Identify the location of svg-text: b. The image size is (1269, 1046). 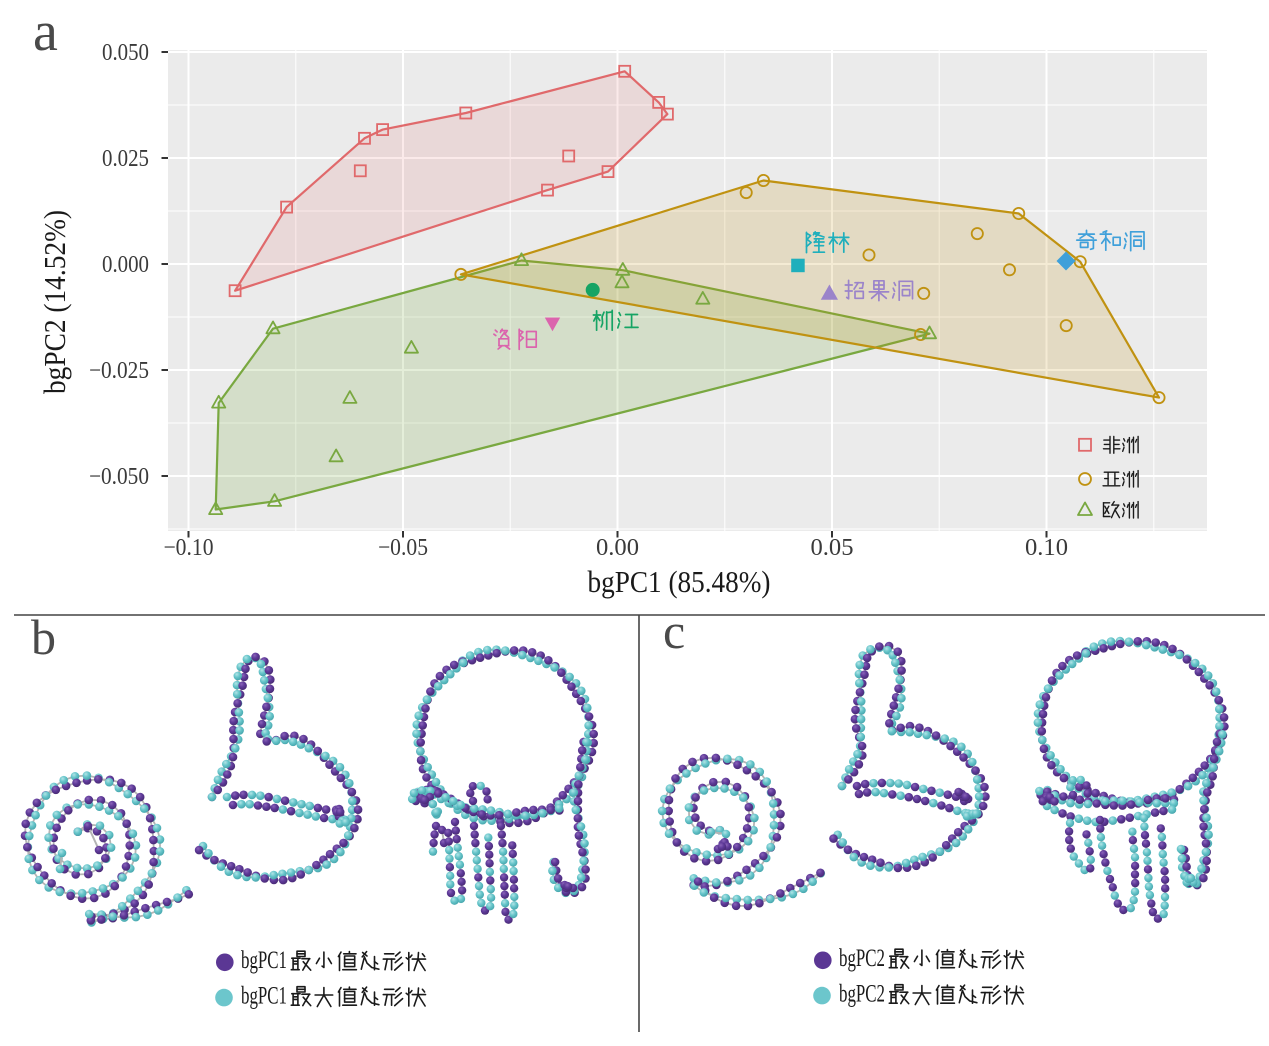
(43, 637).